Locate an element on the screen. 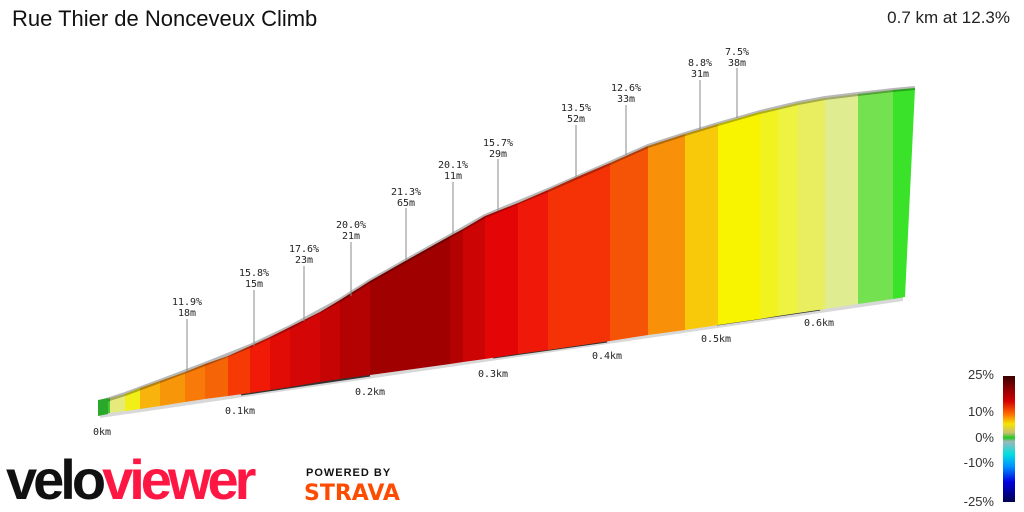  svg-text: 0.1km is located at coordinates (240, 411).